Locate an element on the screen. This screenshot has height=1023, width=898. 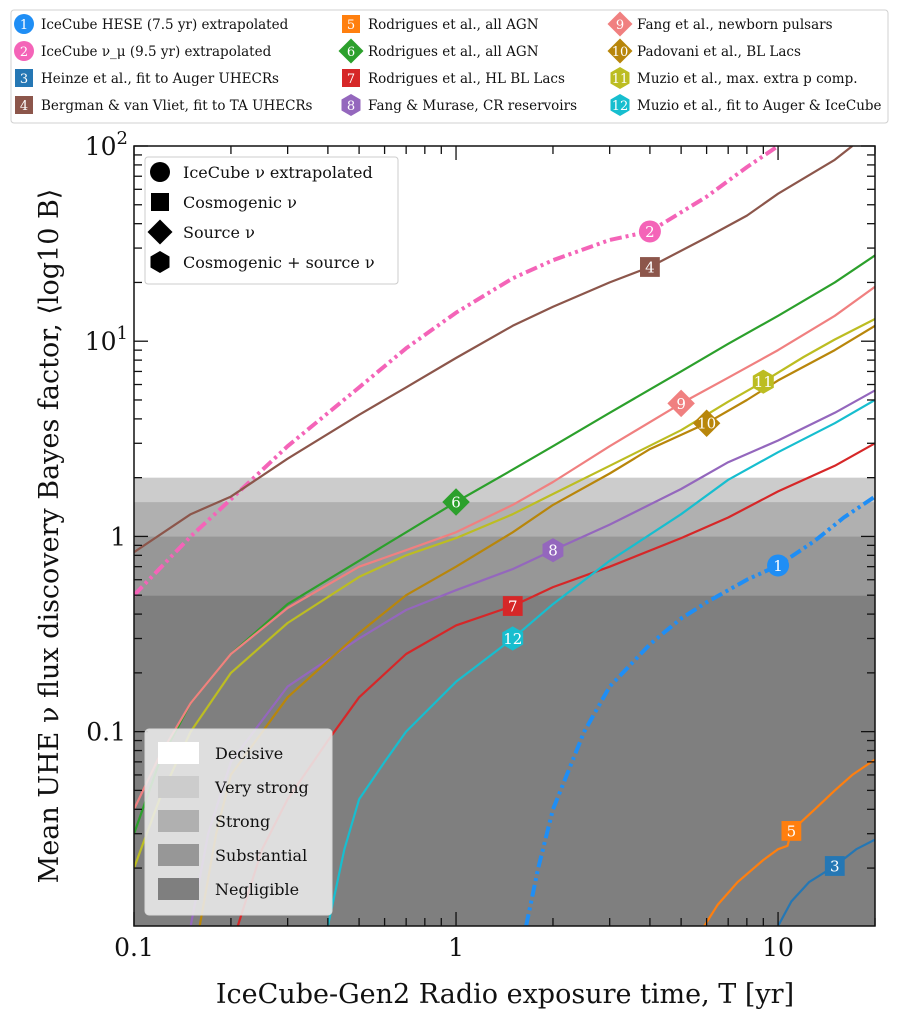
curve-marker-label-7: 7 is located at coordinates (513, 607).